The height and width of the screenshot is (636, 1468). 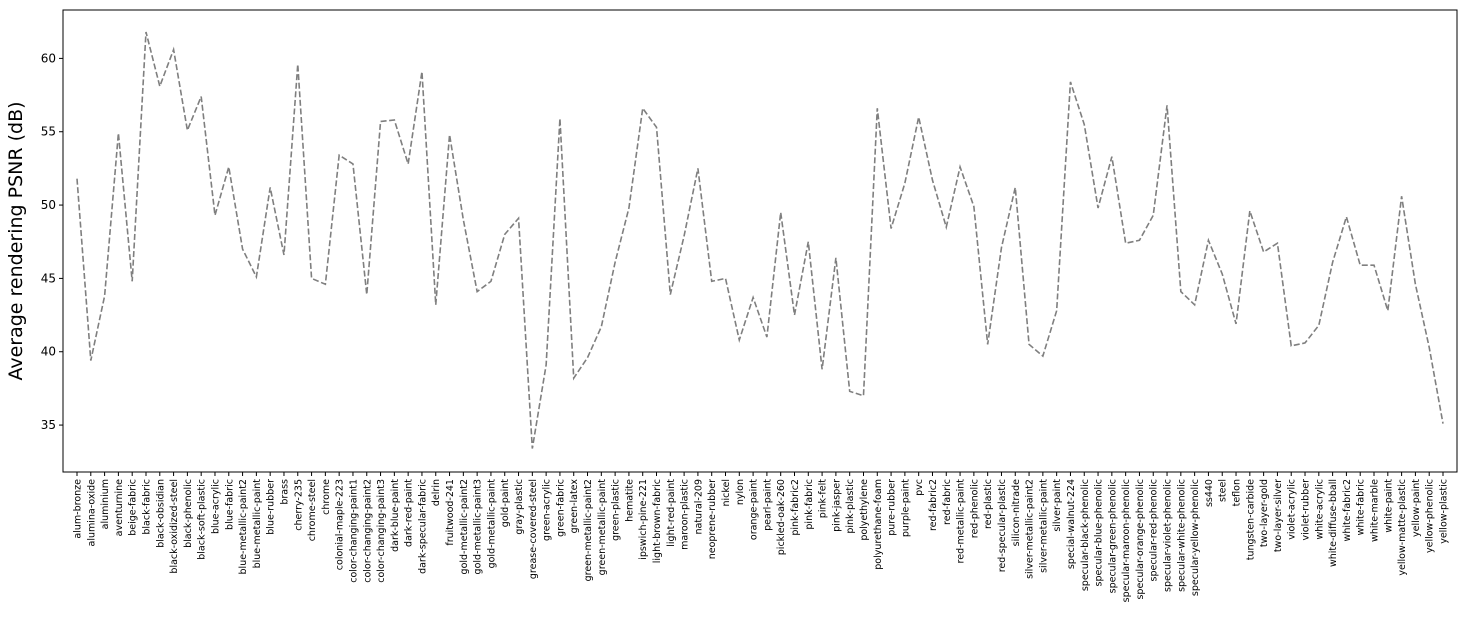 I want to click on x-tick-label-pearl-paint: pearl-paint, so click(x=767, y=505).